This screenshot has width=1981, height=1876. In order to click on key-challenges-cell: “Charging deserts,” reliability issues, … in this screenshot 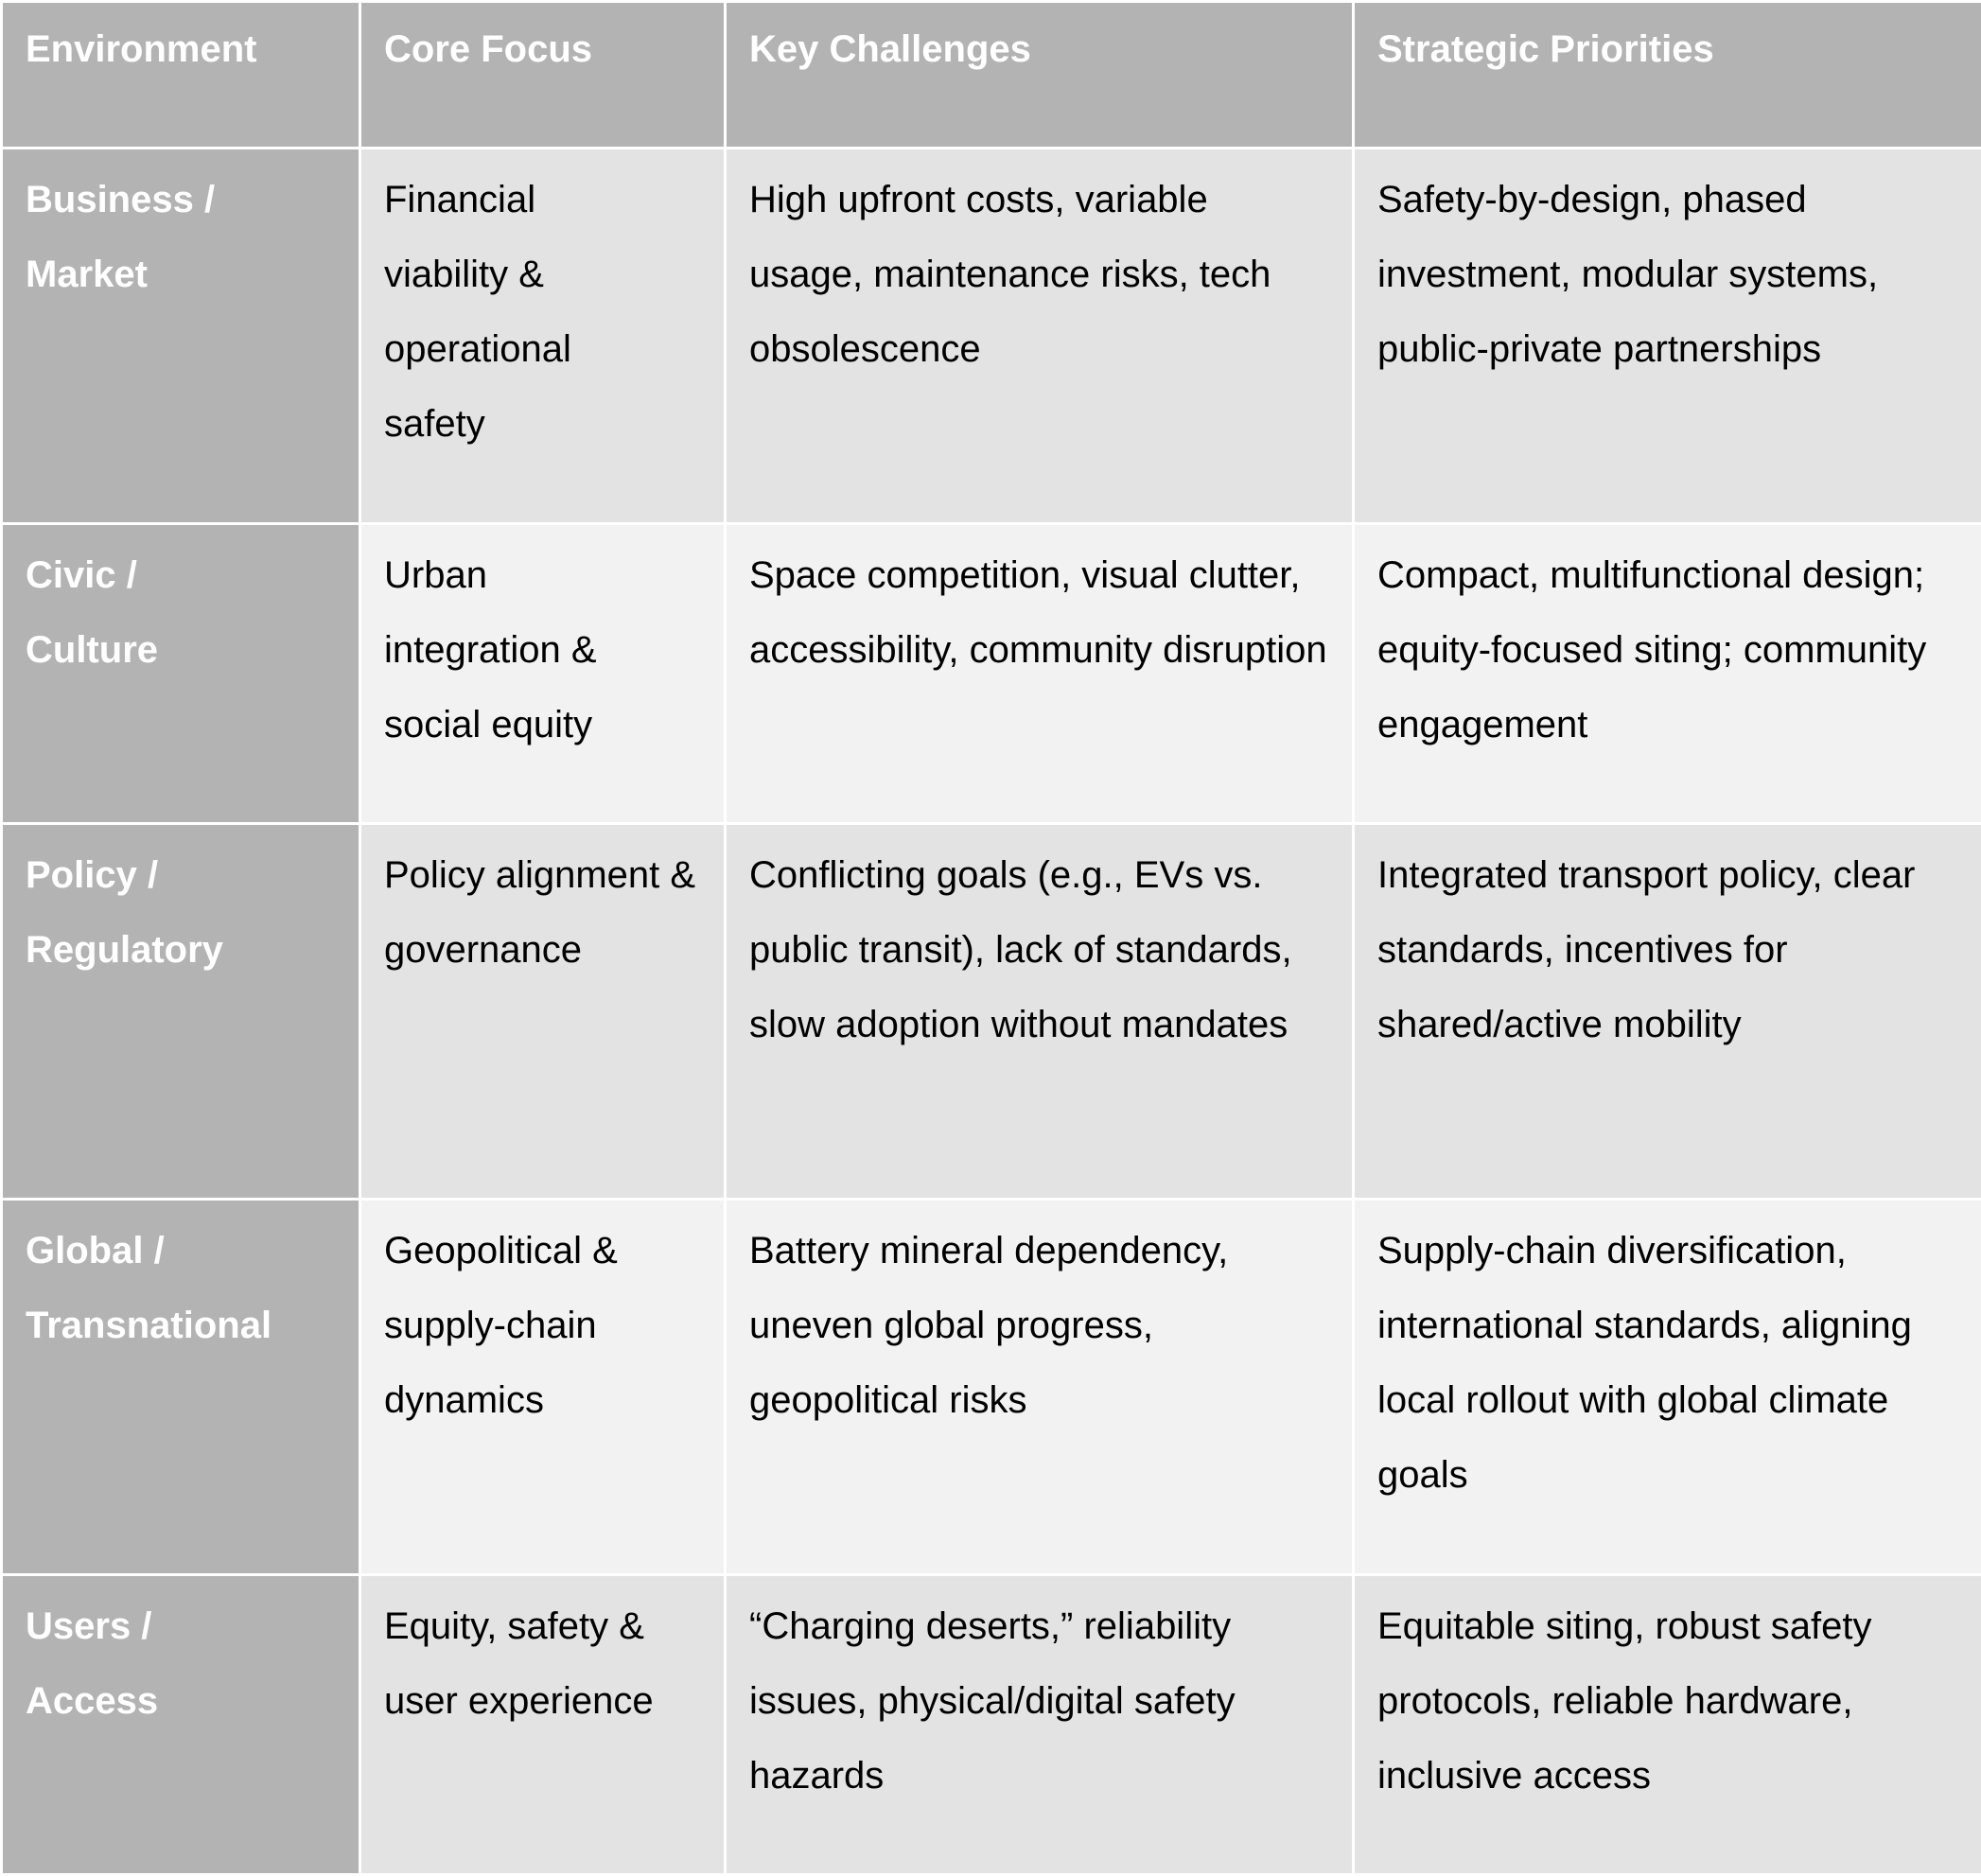, I will do `click(1040, 1725)`.